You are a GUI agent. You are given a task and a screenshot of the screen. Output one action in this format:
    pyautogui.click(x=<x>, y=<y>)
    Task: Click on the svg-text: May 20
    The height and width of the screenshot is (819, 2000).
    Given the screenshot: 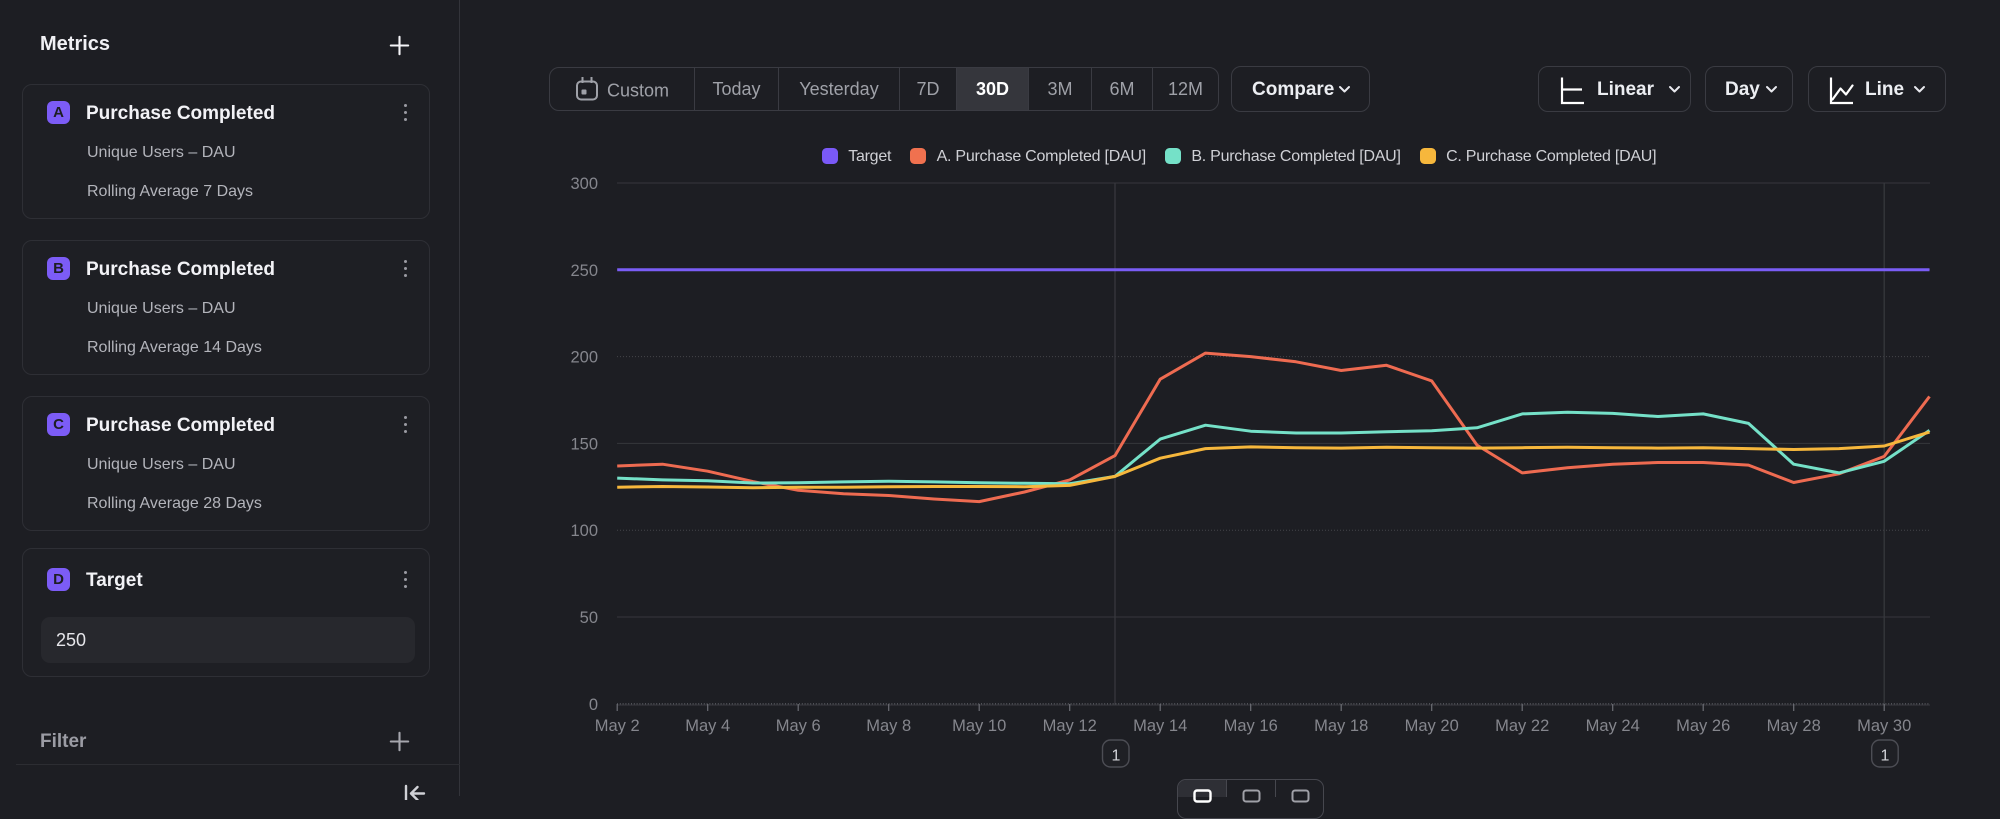 What is the action you would take?
    pyautogui.click(x=1432, y=726)
    